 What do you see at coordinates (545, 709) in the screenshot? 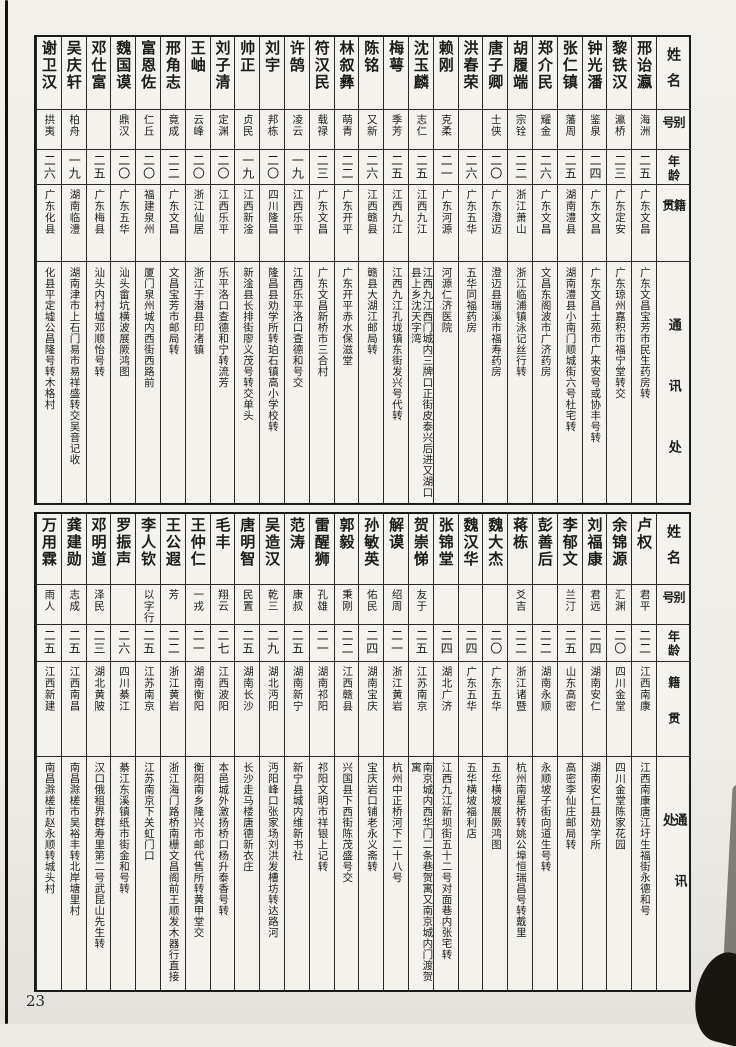
I see `person-native: 湖南永顺` at bounding box center [545, 709].